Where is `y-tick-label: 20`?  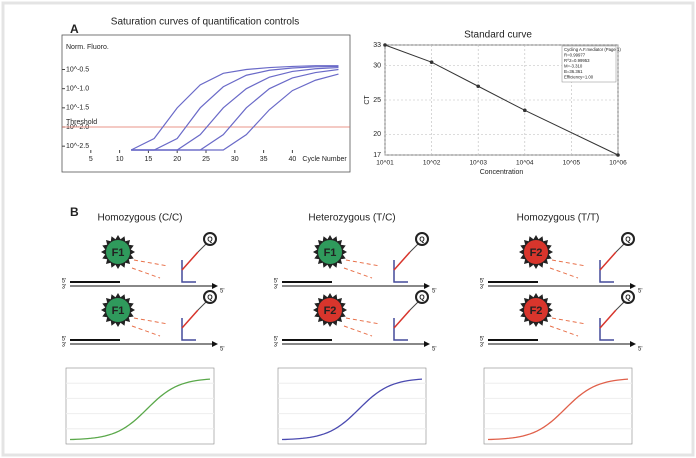
y-tick-label: 20 is located at coordinates (377, 134).